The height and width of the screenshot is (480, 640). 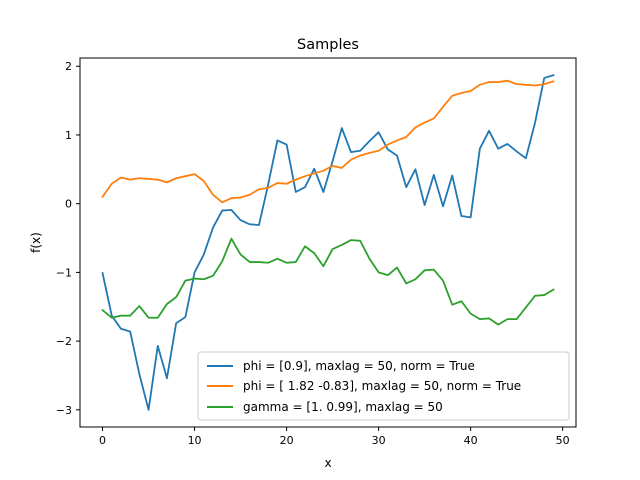 I want to click on y-tick-label: 1, so click(x=68, y=135).